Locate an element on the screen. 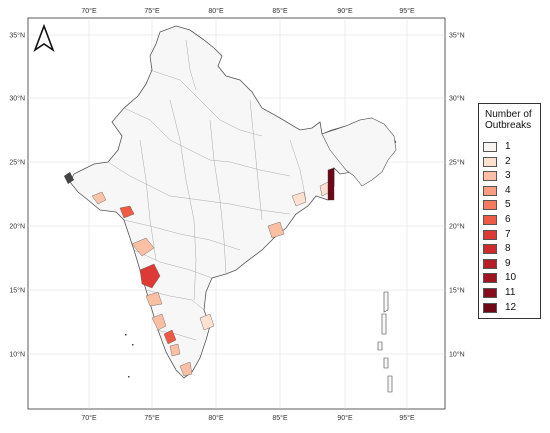 The image size is (550, 433). legend-item: 4 is located at coordinates (511, 191).